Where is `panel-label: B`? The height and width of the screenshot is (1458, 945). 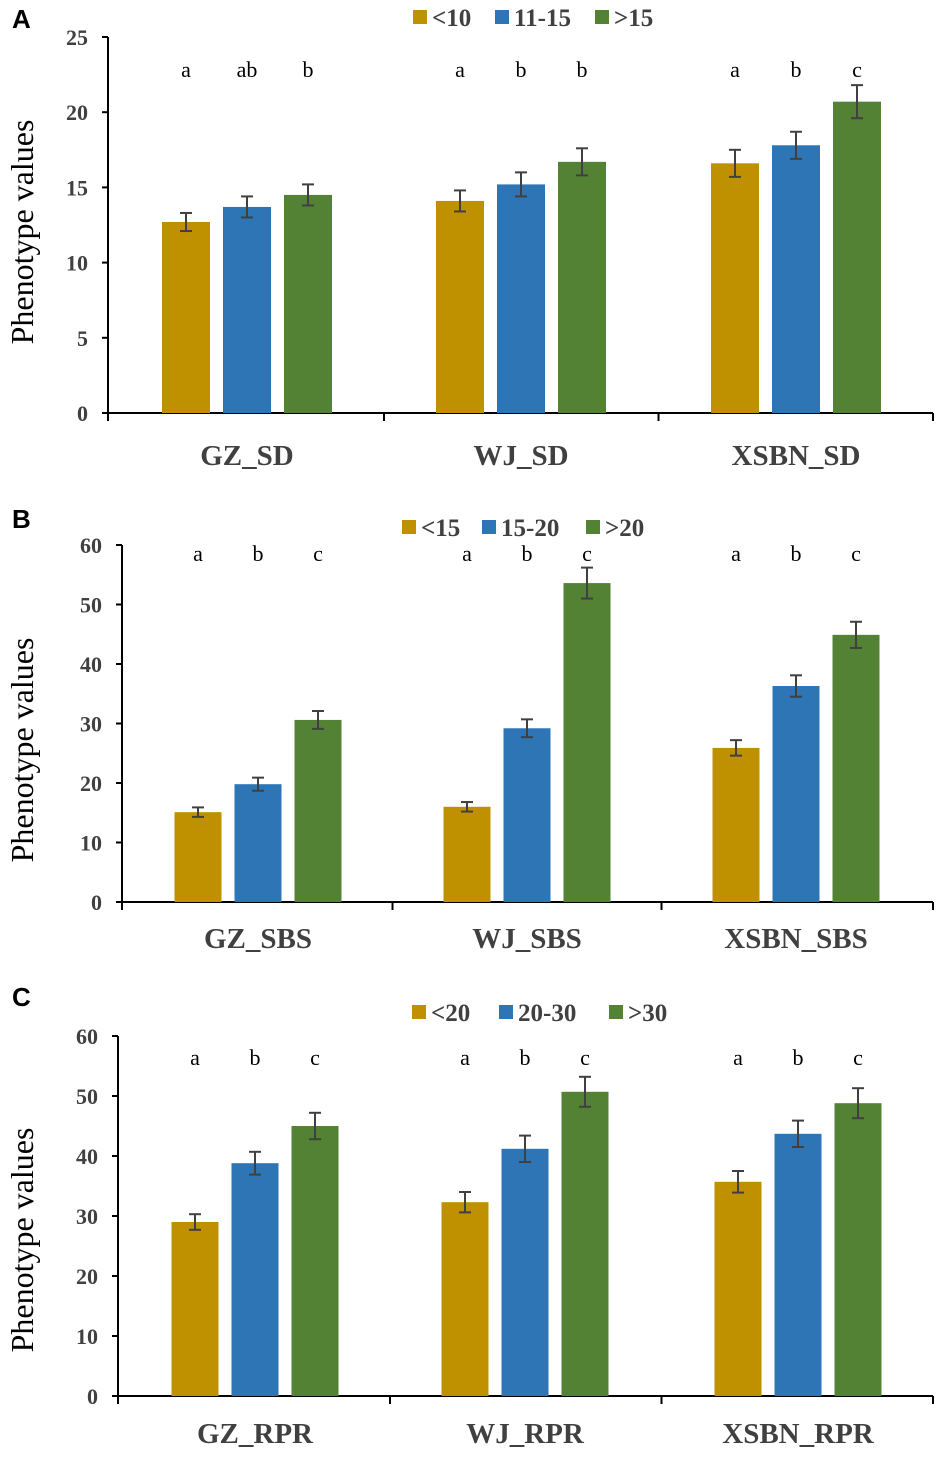 panel-label: B is located at coordinates (21, 519).